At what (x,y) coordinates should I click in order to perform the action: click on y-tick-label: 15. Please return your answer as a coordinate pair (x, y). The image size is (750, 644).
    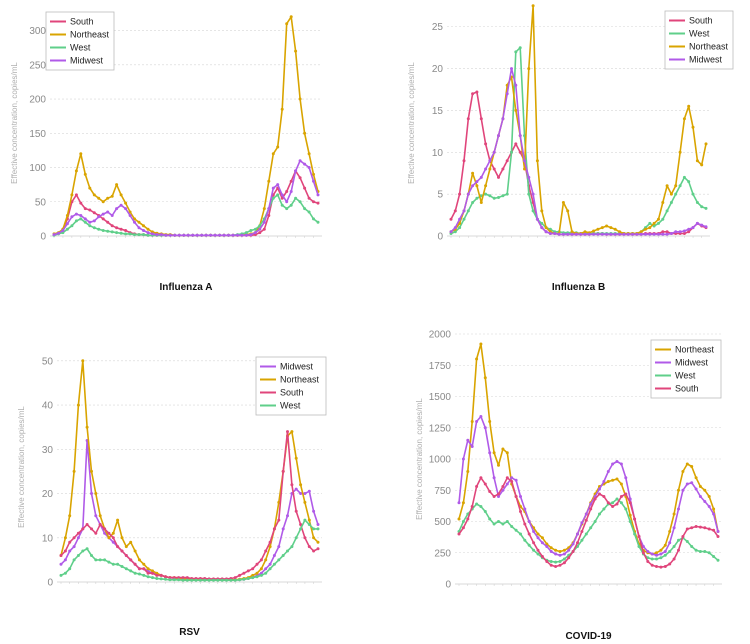
    Looking at the image, I should click on (438, 111).